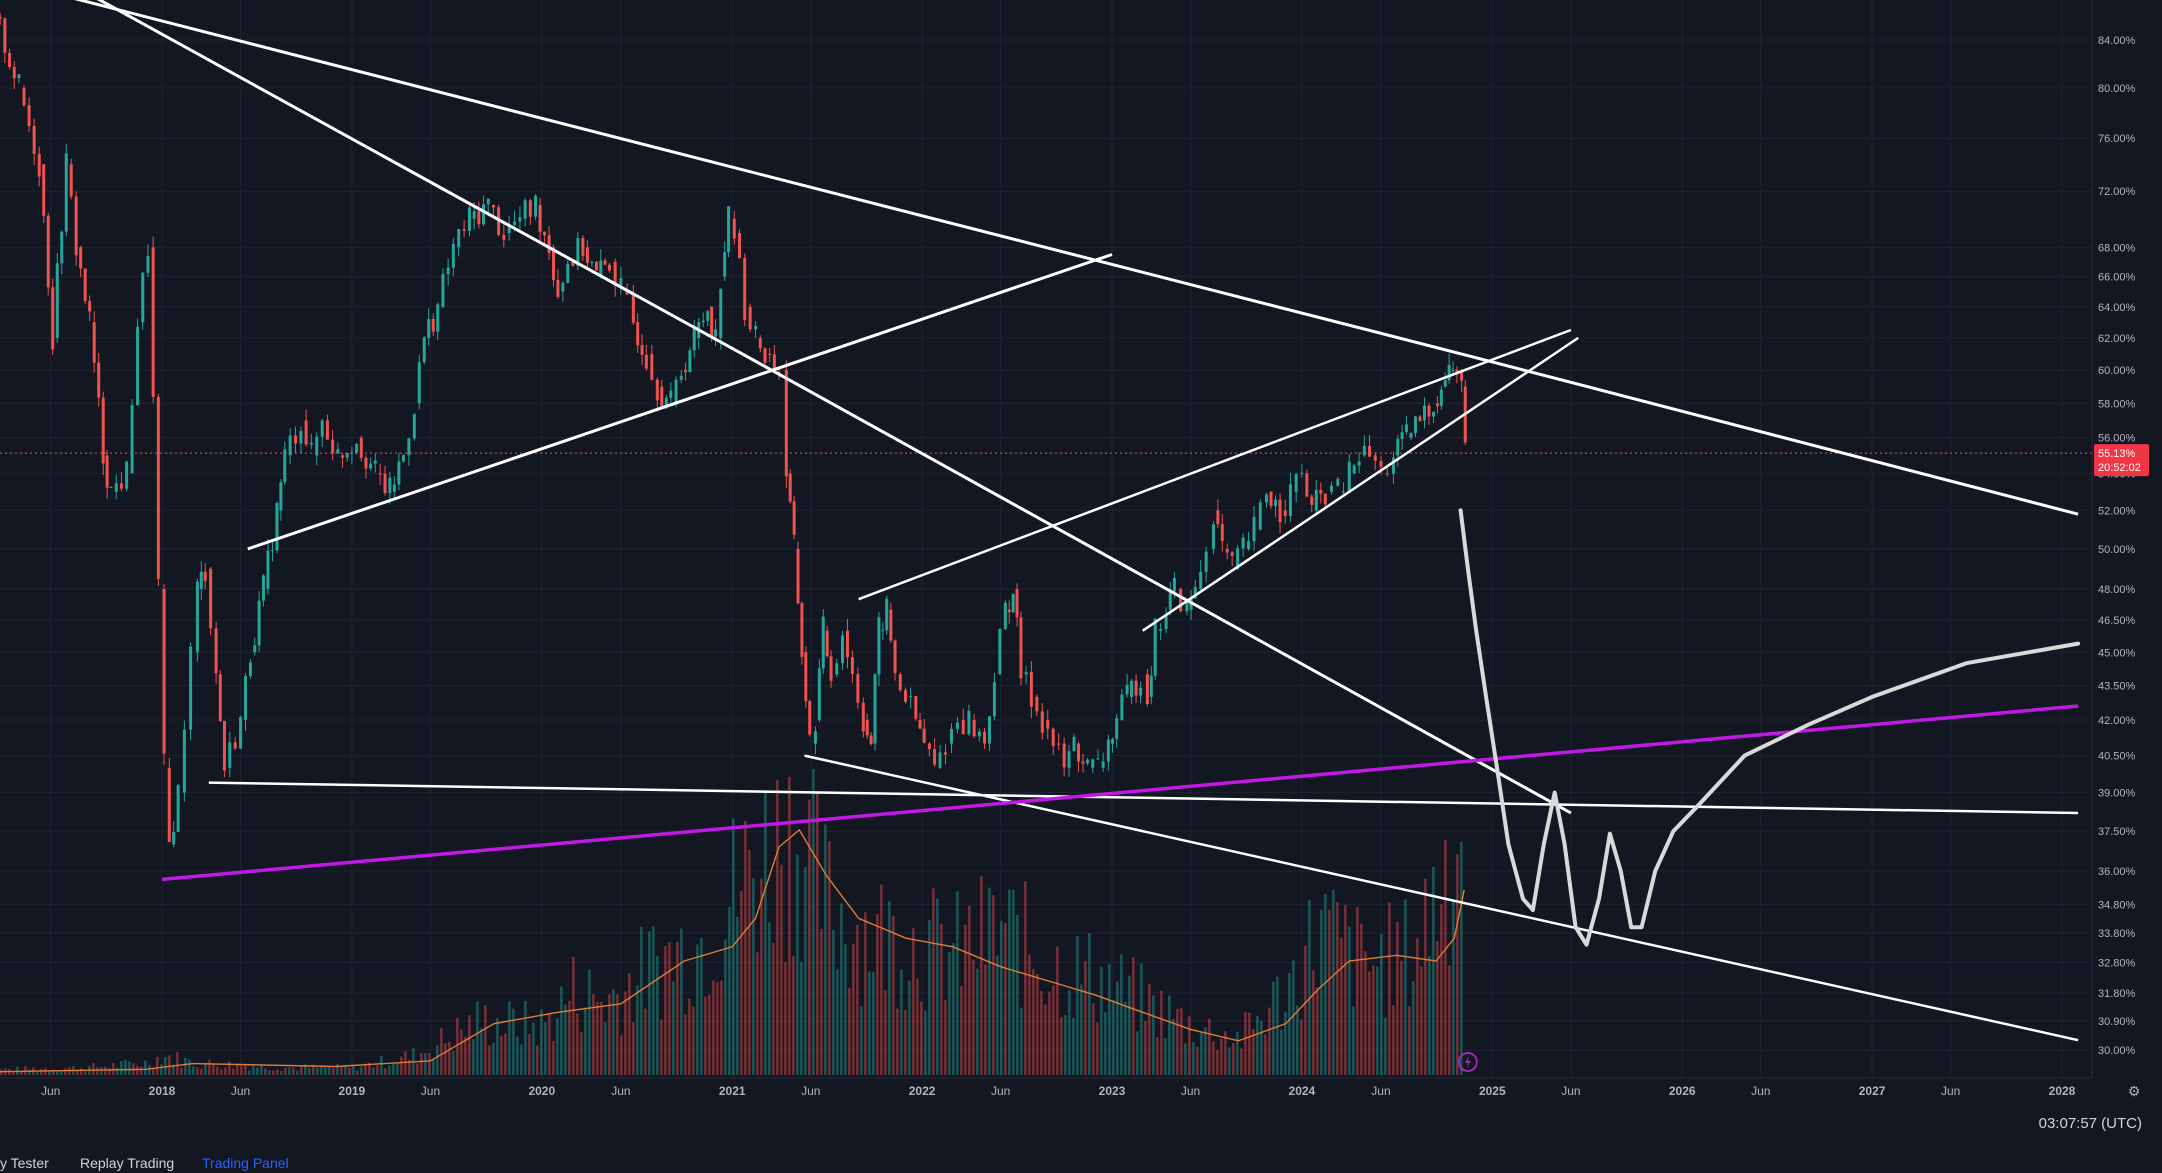 The image size is (2162, 1173). I want to click on x-tick-label: 2025, so click(1492, 1091).